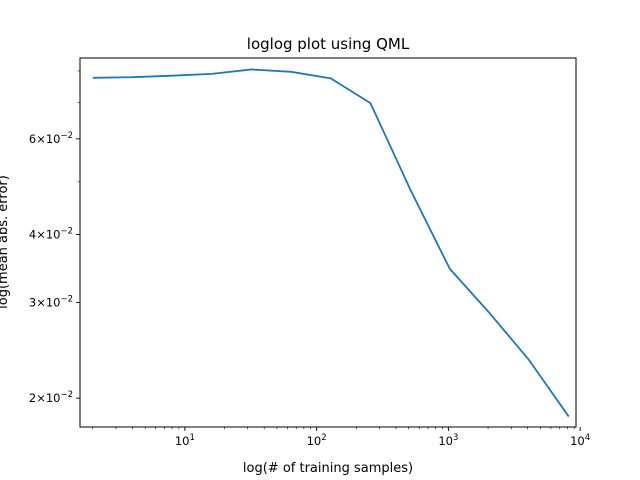 This screenshot has height=480, width=640. I want to click on y-axis-label: log(mean abs. error), so click(5, 242).